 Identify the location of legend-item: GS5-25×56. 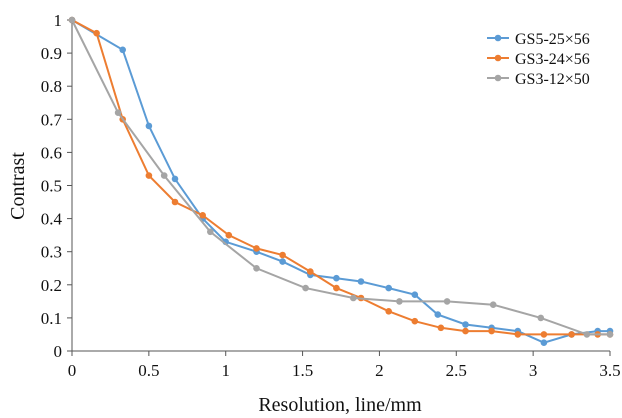
(538, 39).